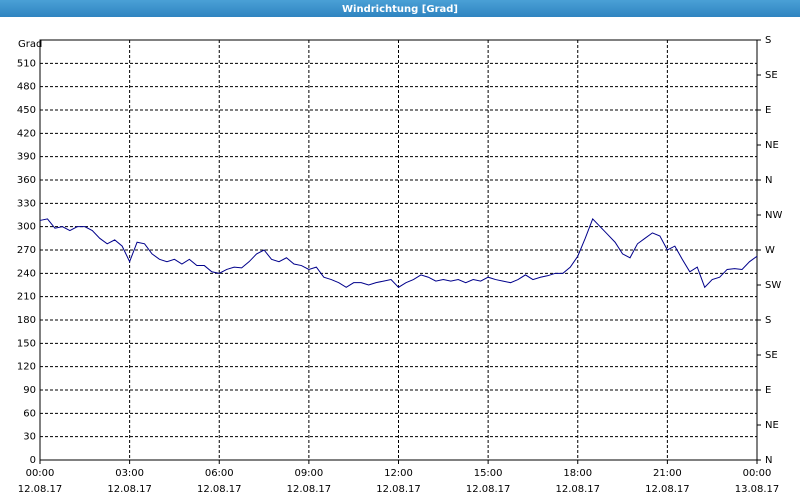 This screenshot has width=800, height=500. I want to click on x-tick-label: 03:00, so click(129, 473).